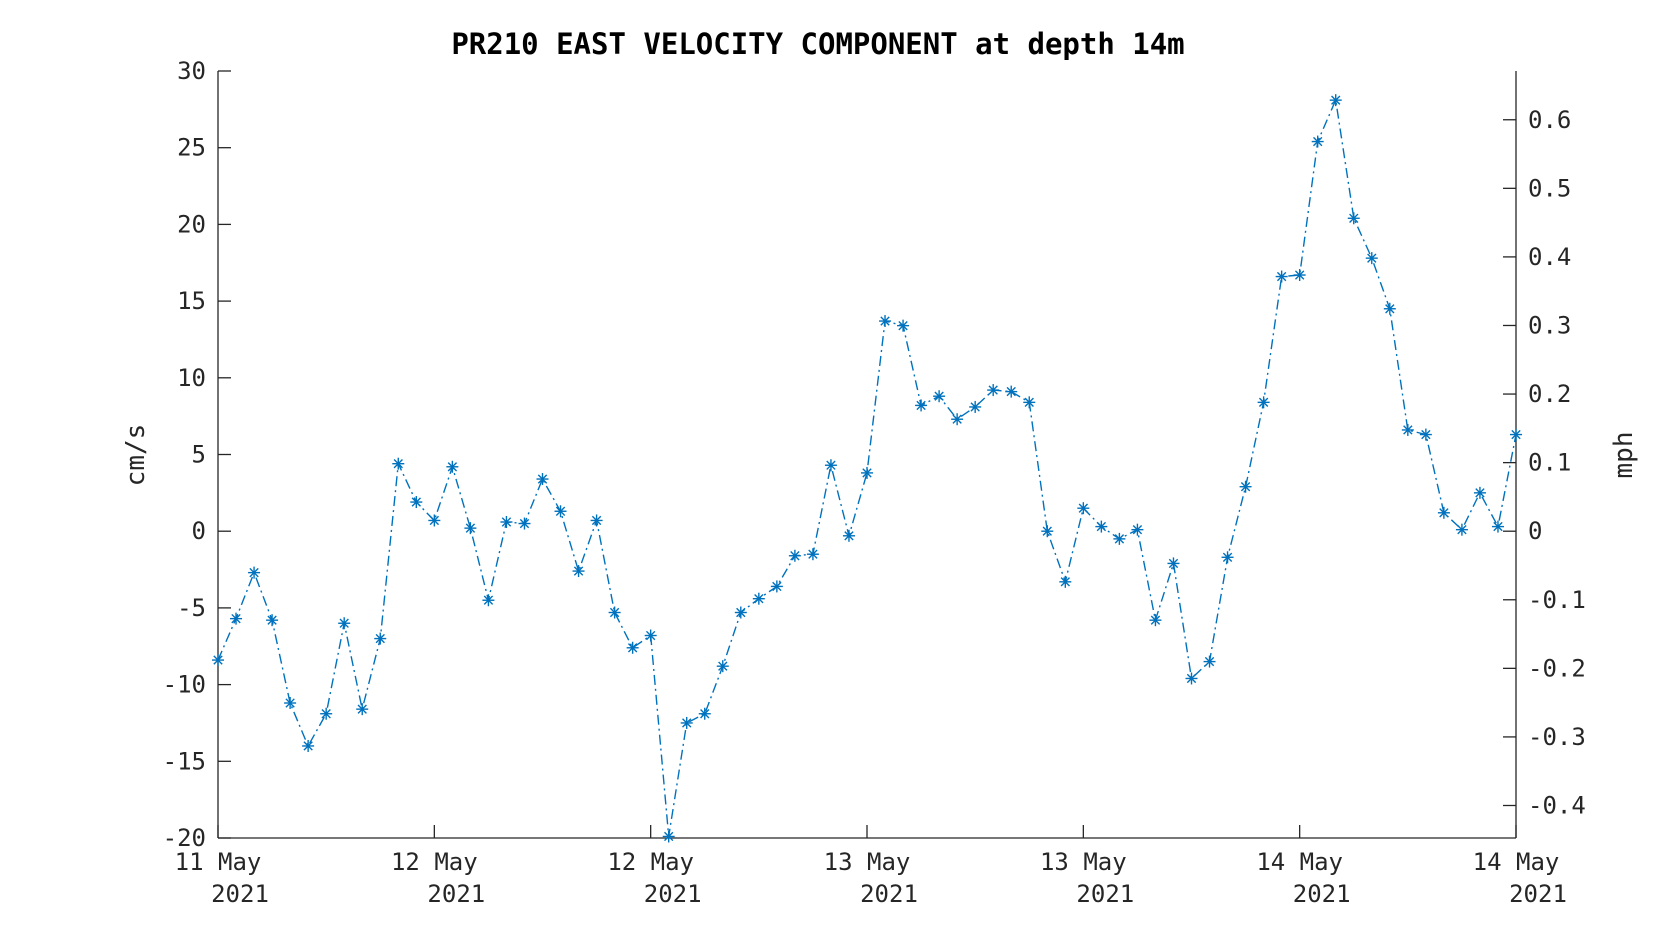 The width and height of the screenshot is (1667, 943). Describe the element at coordinates (184, 685) in the screenshot. I see `y-tick-label: -10` at that location.